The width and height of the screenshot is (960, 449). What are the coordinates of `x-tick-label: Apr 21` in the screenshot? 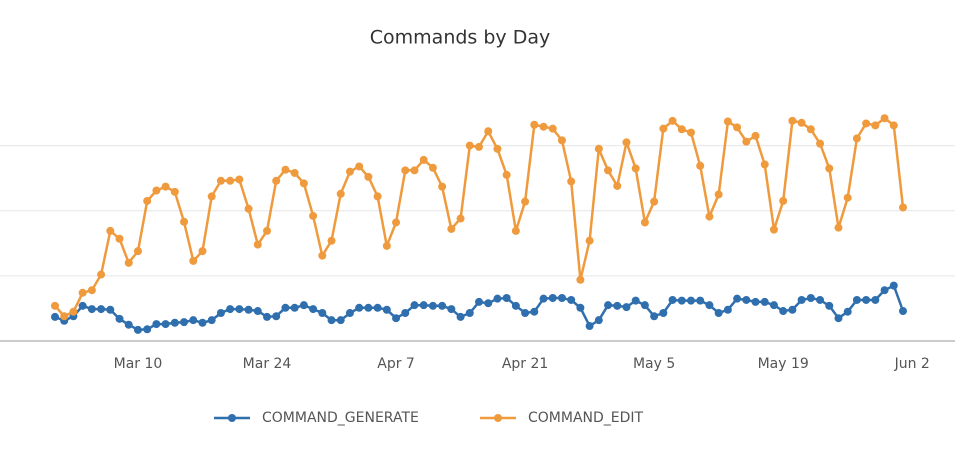 It's located at (525, 364).